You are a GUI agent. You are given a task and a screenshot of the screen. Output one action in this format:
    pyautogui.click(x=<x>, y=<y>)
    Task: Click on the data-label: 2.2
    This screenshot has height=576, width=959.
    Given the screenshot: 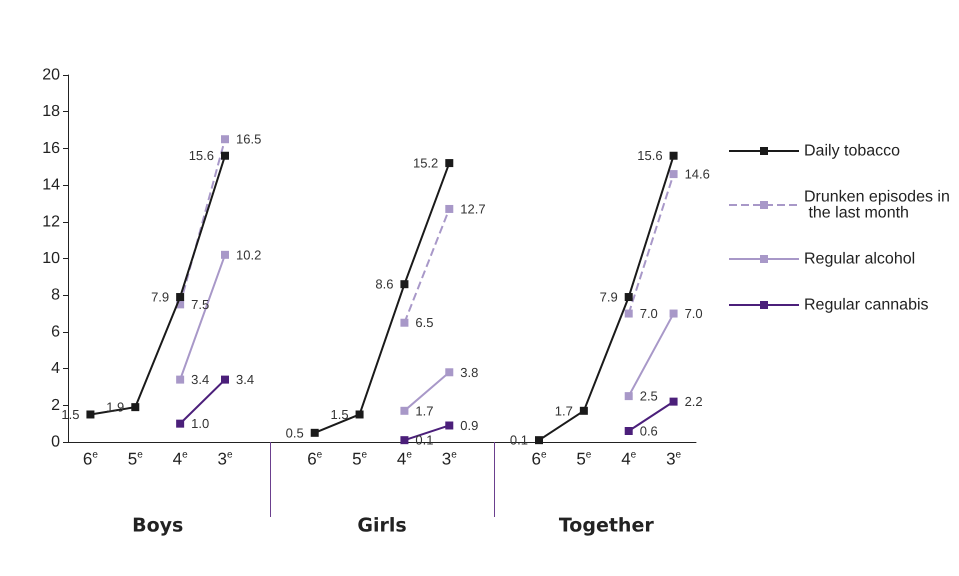 What is the action you would take?
    pyautogui.click(x=693, y=402)
    